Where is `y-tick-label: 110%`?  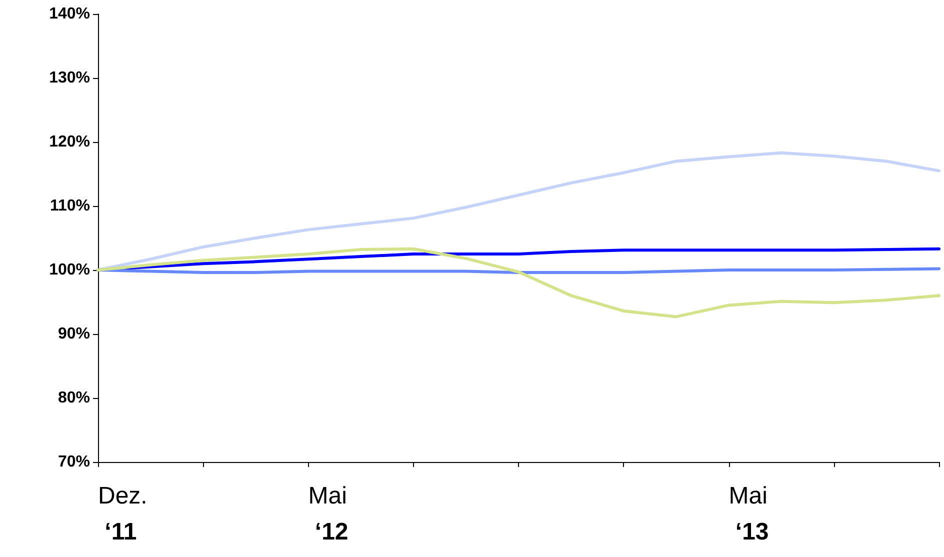 y-tick-label: 110% is located at coordinates (70, 206).